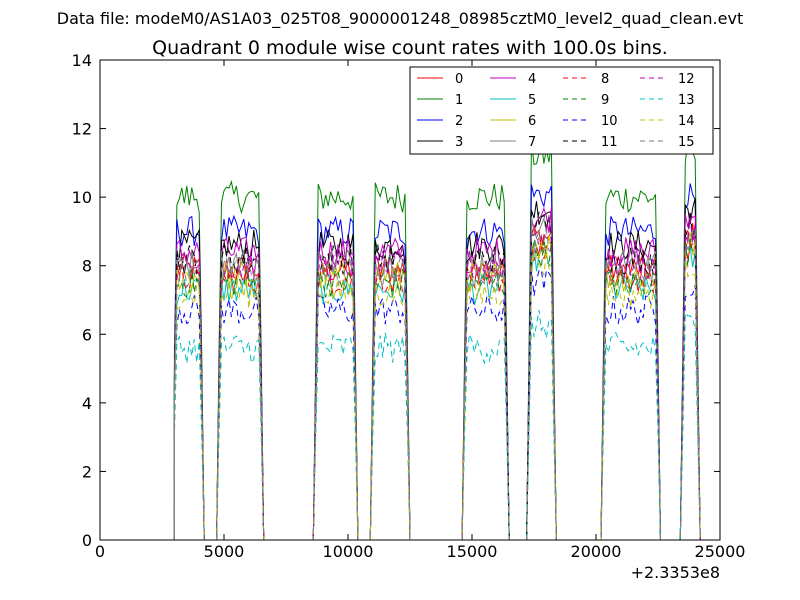 The height and width of the screenshot is (600, 800). What do you see at coordinates (609, 142) in the screenshot?
I see `legend-label-11: 11` at bounding box center [609, 142].